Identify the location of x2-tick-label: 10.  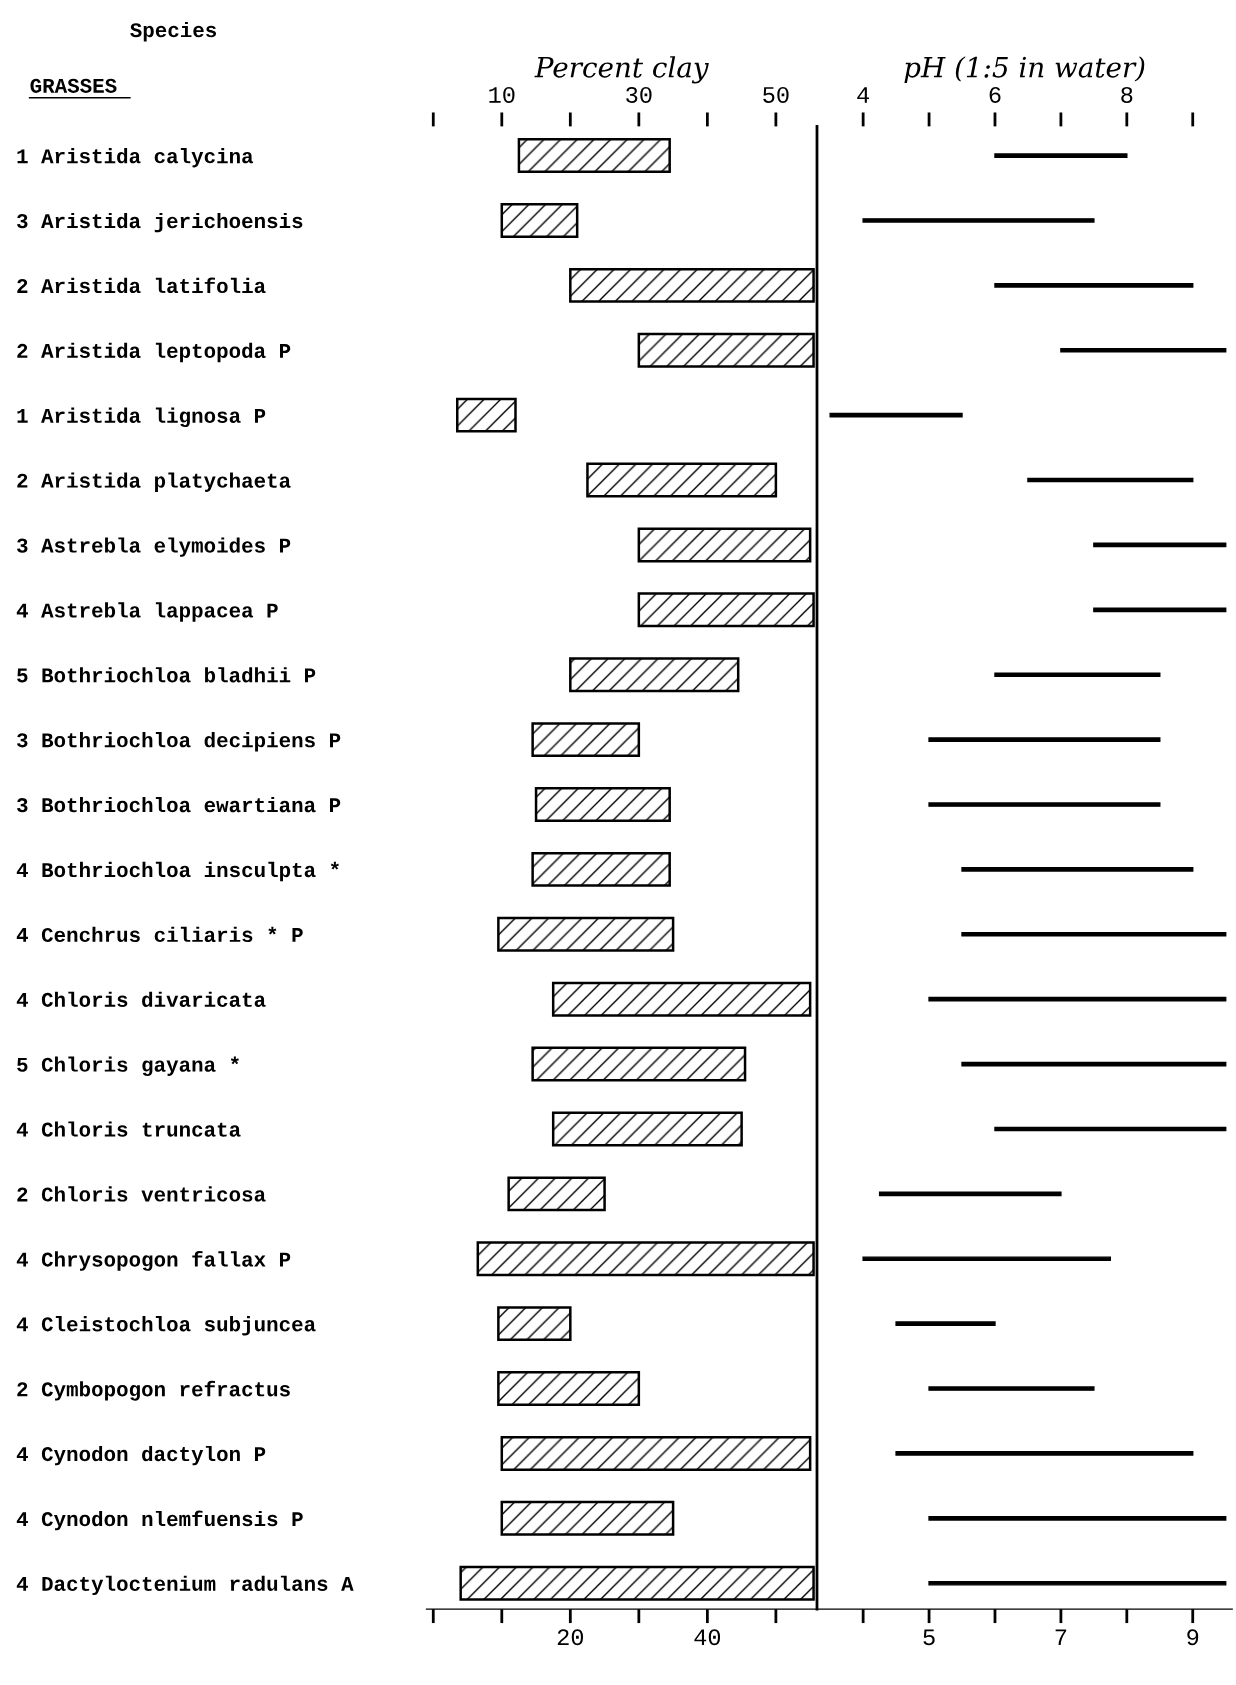
(502, 94).